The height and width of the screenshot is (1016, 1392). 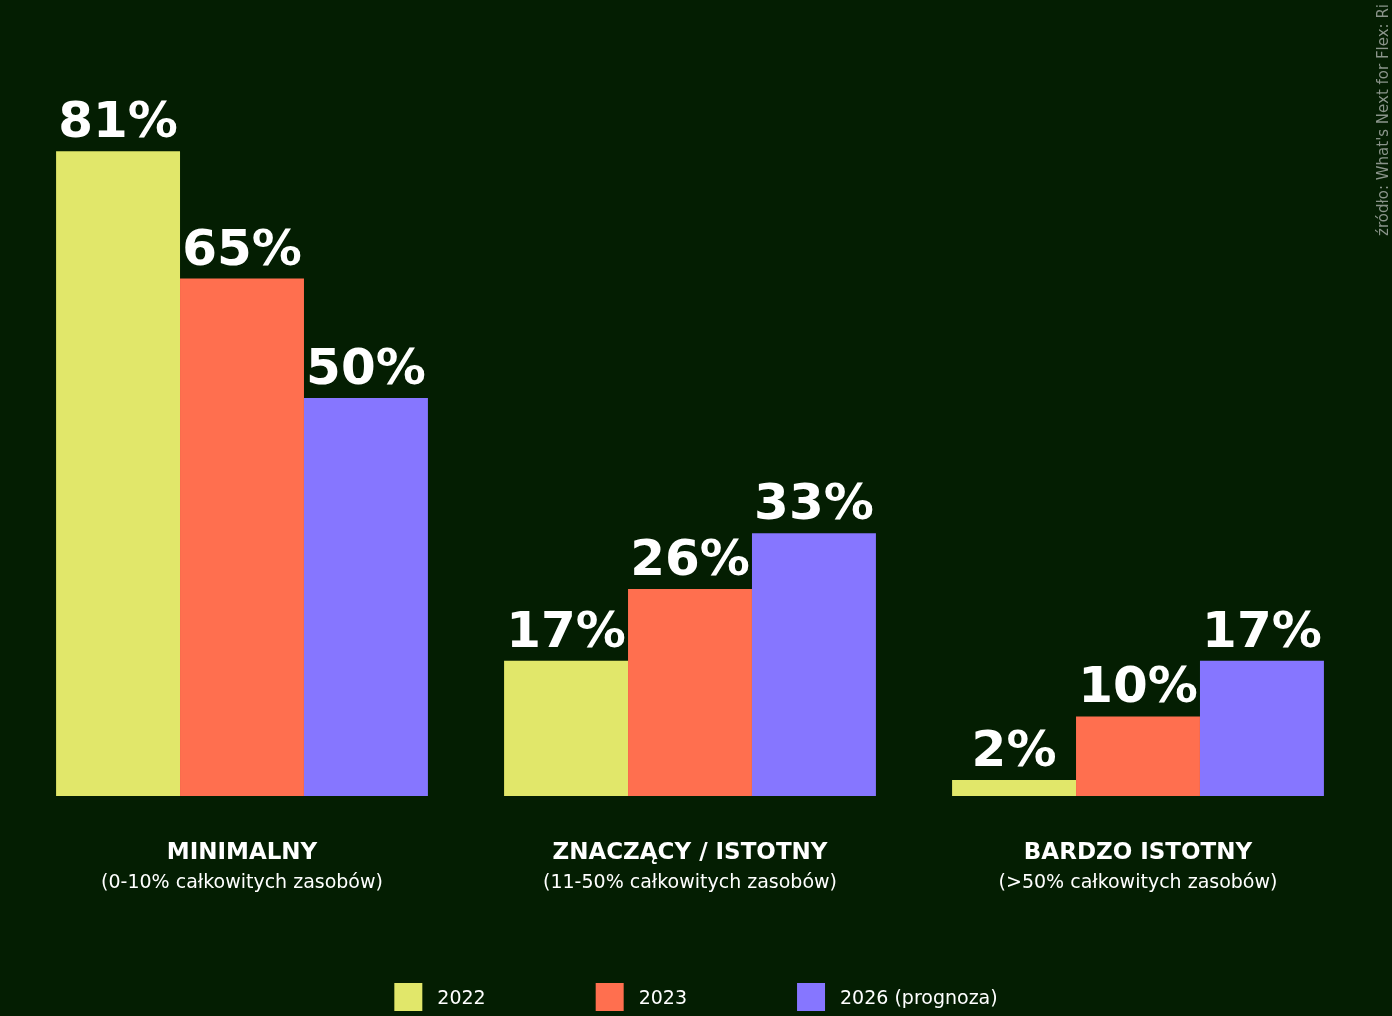 What do you see at coordinates (1138, 685) in the screenshot?
I see `data-label: 10%` at bounding box center [1138, 685].